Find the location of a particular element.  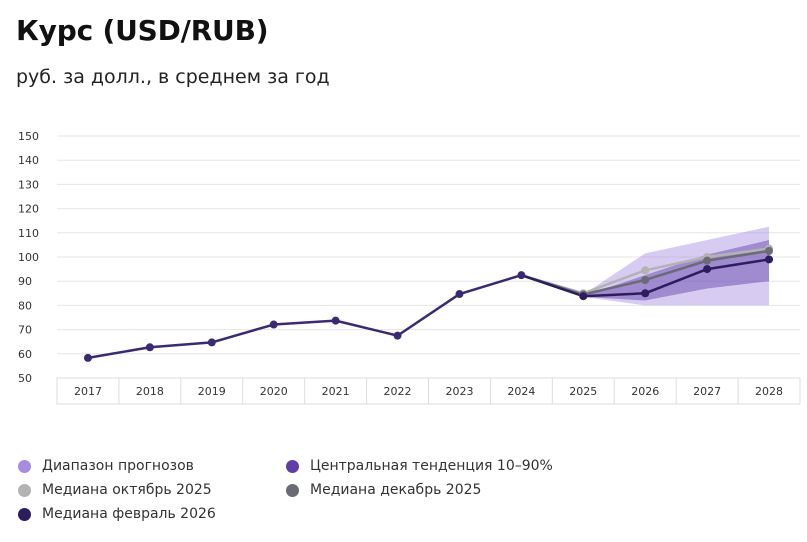

legend-label-median-oct: Медиана октябрь 2025 is located at coordinates (127, 490).